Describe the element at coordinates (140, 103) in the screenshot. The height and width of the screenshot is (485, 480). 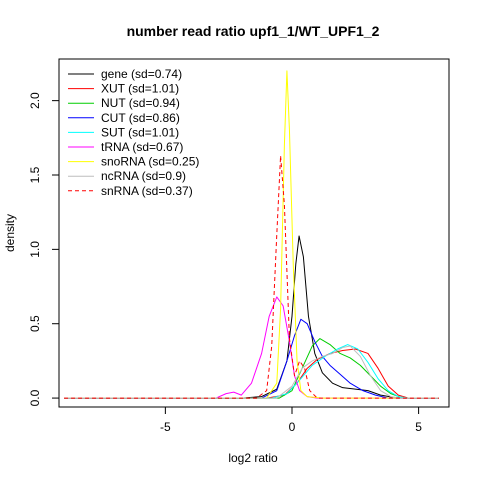
I see `legend-label: NUT (sd=0.94)` at that location.